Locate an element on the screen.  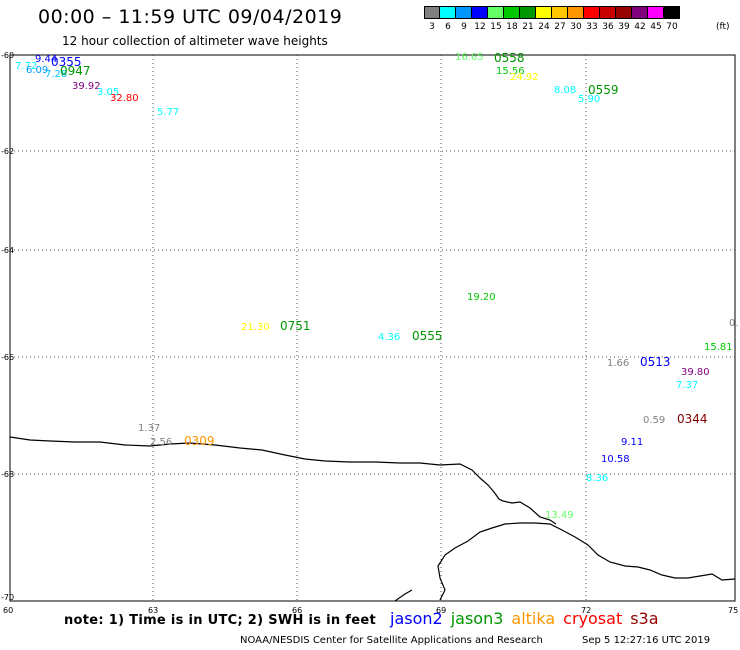
observation-label: 0344 is located at coordinates (692, 419).